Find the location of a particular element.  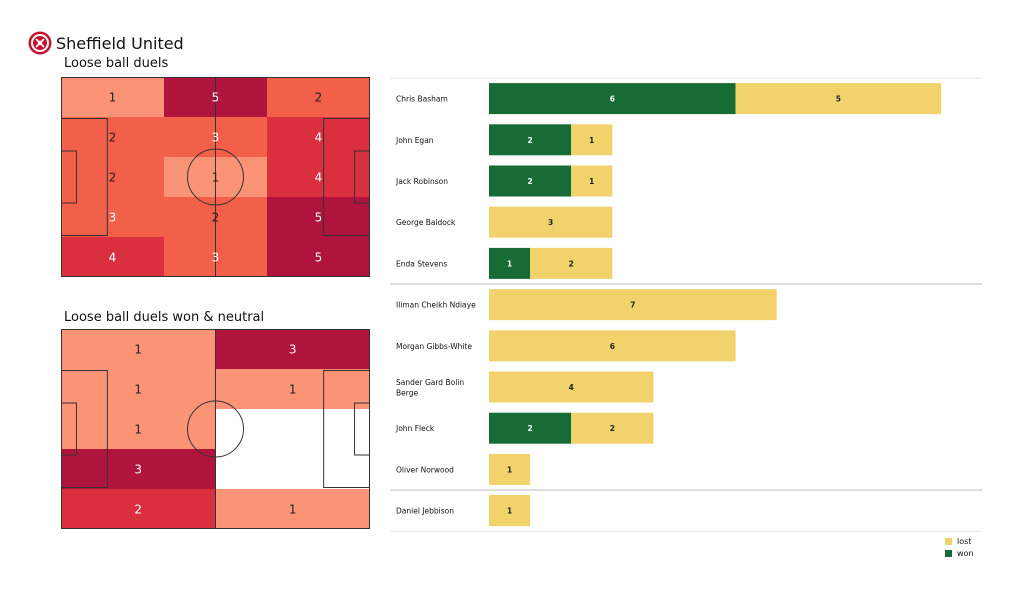

heatmap-loose-ball-duels: 1 5 2 2 3 4 2 1 4 3 2 5 4 3 5 is located at coordinates (215, 177).